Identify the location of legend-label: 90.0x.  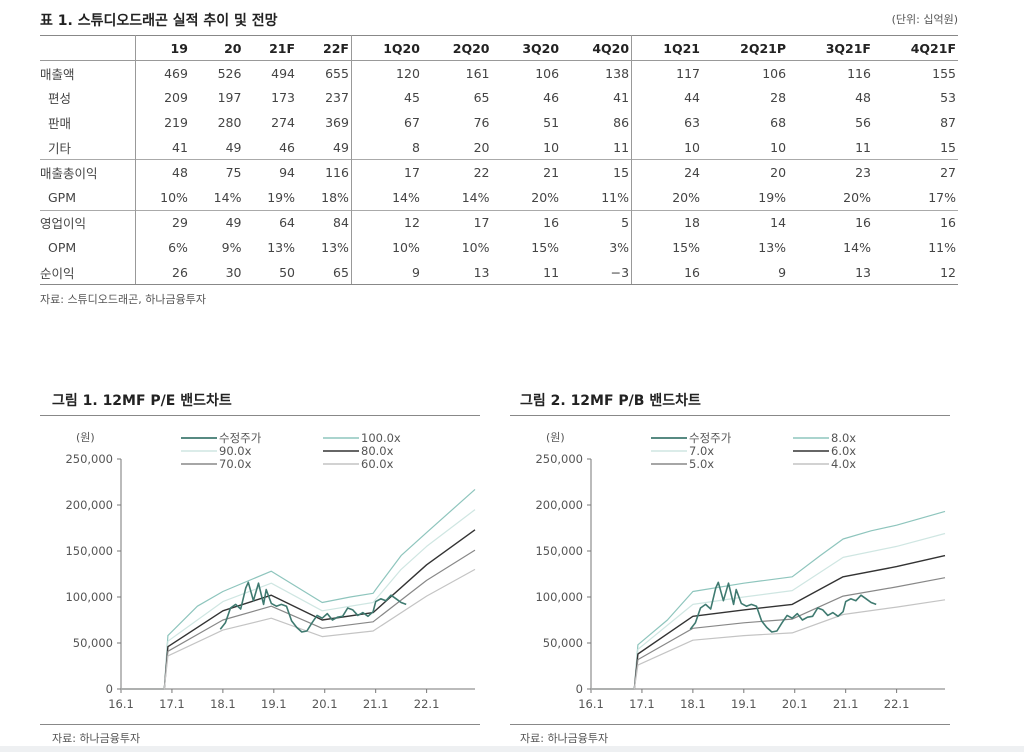
(235, 451).